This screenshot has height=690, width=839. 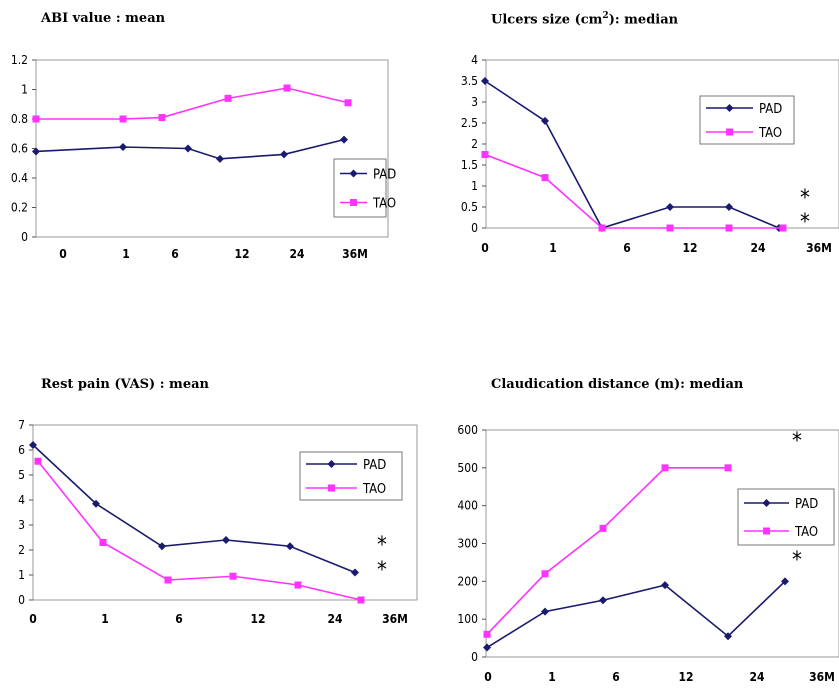 I want to click on y-tick-label: 300, so click(x=467, y=544).